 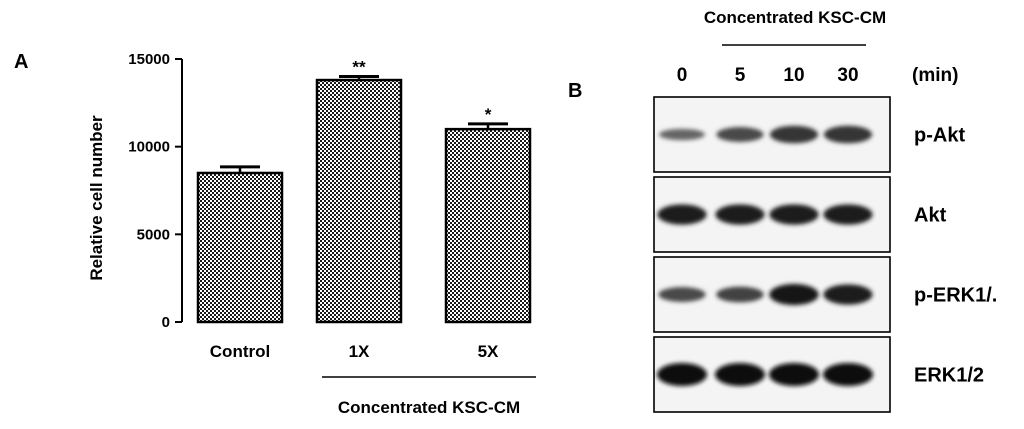 What do you see at coordinates (795, 17) in the screenshot?
I see `blot-header: Concentrated KSC-CM` at bounding box center [795, 17].